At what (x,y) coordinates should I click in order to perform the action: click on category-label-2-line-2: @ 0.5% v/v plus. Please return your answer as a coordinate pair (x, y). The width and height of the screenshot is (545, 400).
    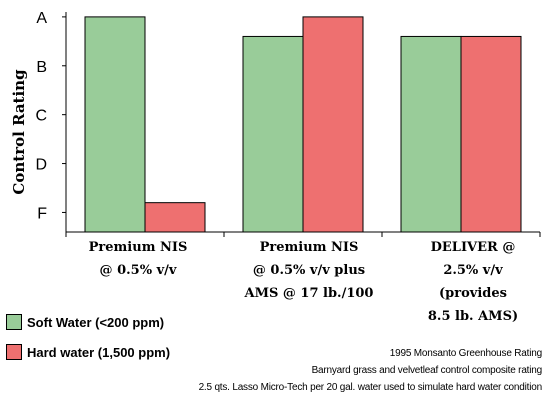
    Looking at the image, I should click on (309, 270).